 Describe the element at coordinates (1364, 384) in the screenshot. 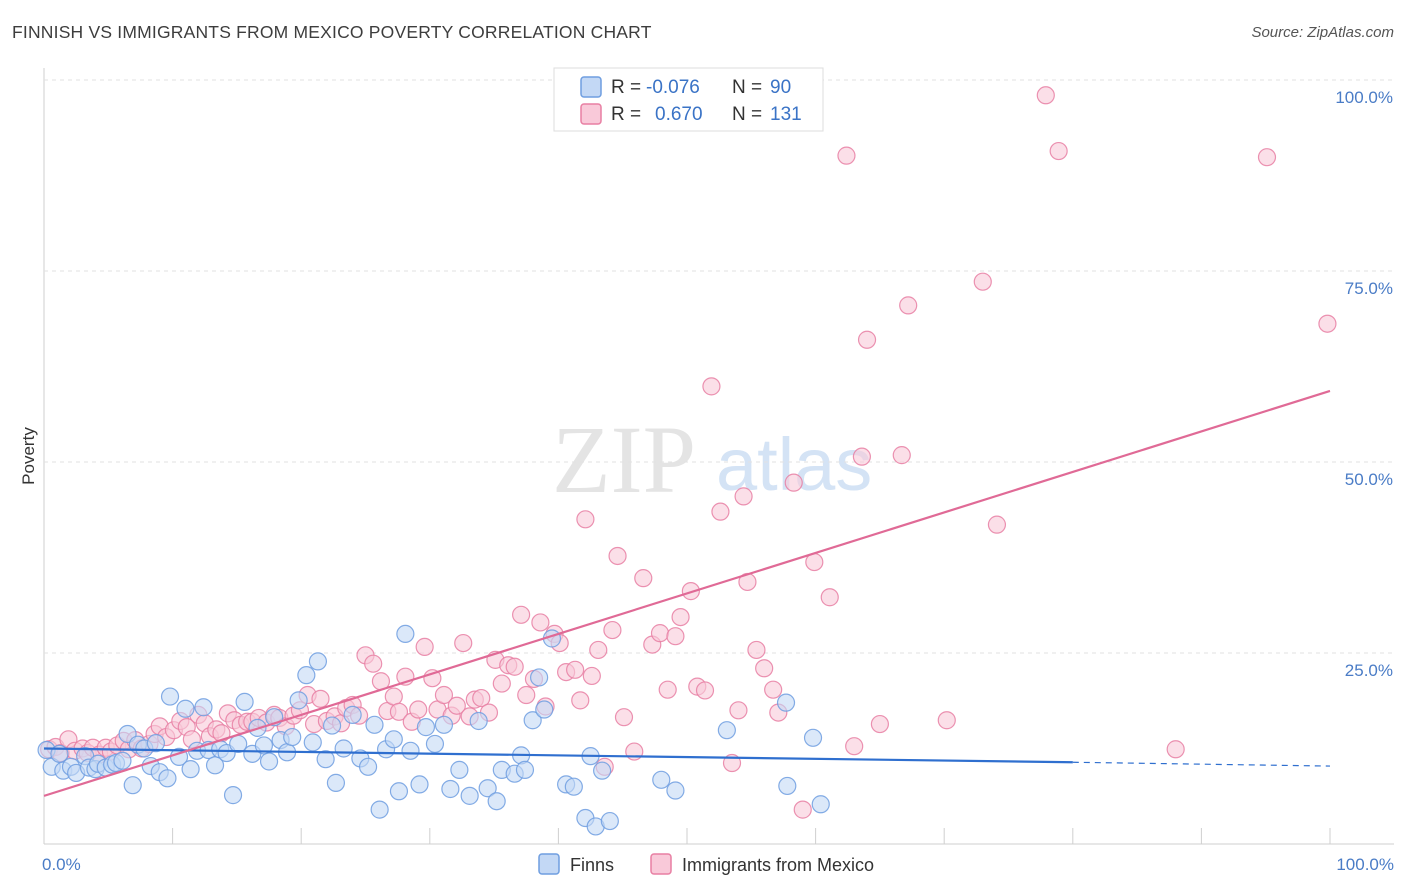

I see `y-tick-labels: 25.0% 50.0% 75.0% 100.0%` at that location.